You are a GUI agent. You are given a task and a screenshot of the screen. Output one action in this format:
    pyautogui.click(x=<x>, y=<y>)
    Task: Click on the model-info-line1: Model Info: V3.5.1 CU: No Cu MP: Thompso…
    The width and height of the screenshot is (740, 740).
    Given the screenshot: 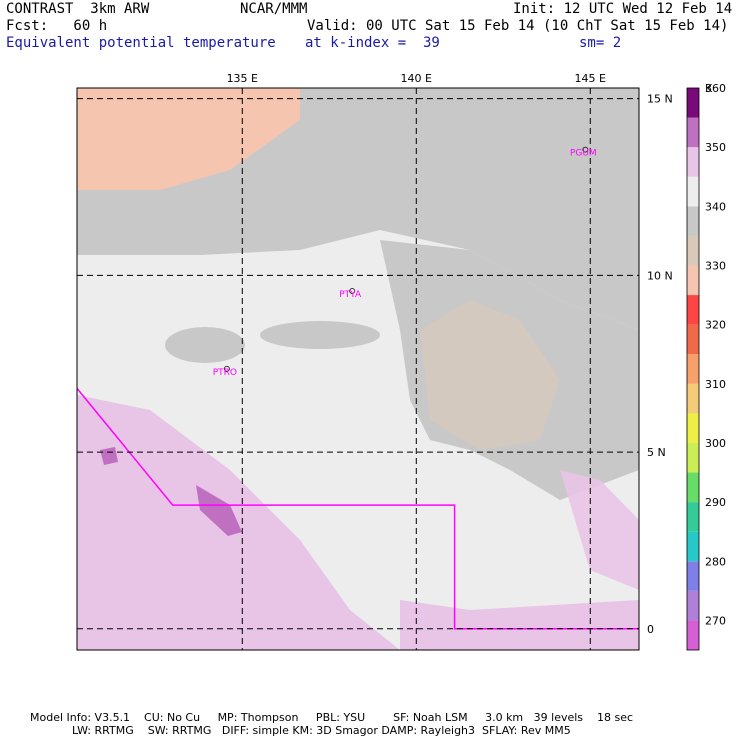 What is the action you would take?
    pyautogui.click(x=332, y=717)
    